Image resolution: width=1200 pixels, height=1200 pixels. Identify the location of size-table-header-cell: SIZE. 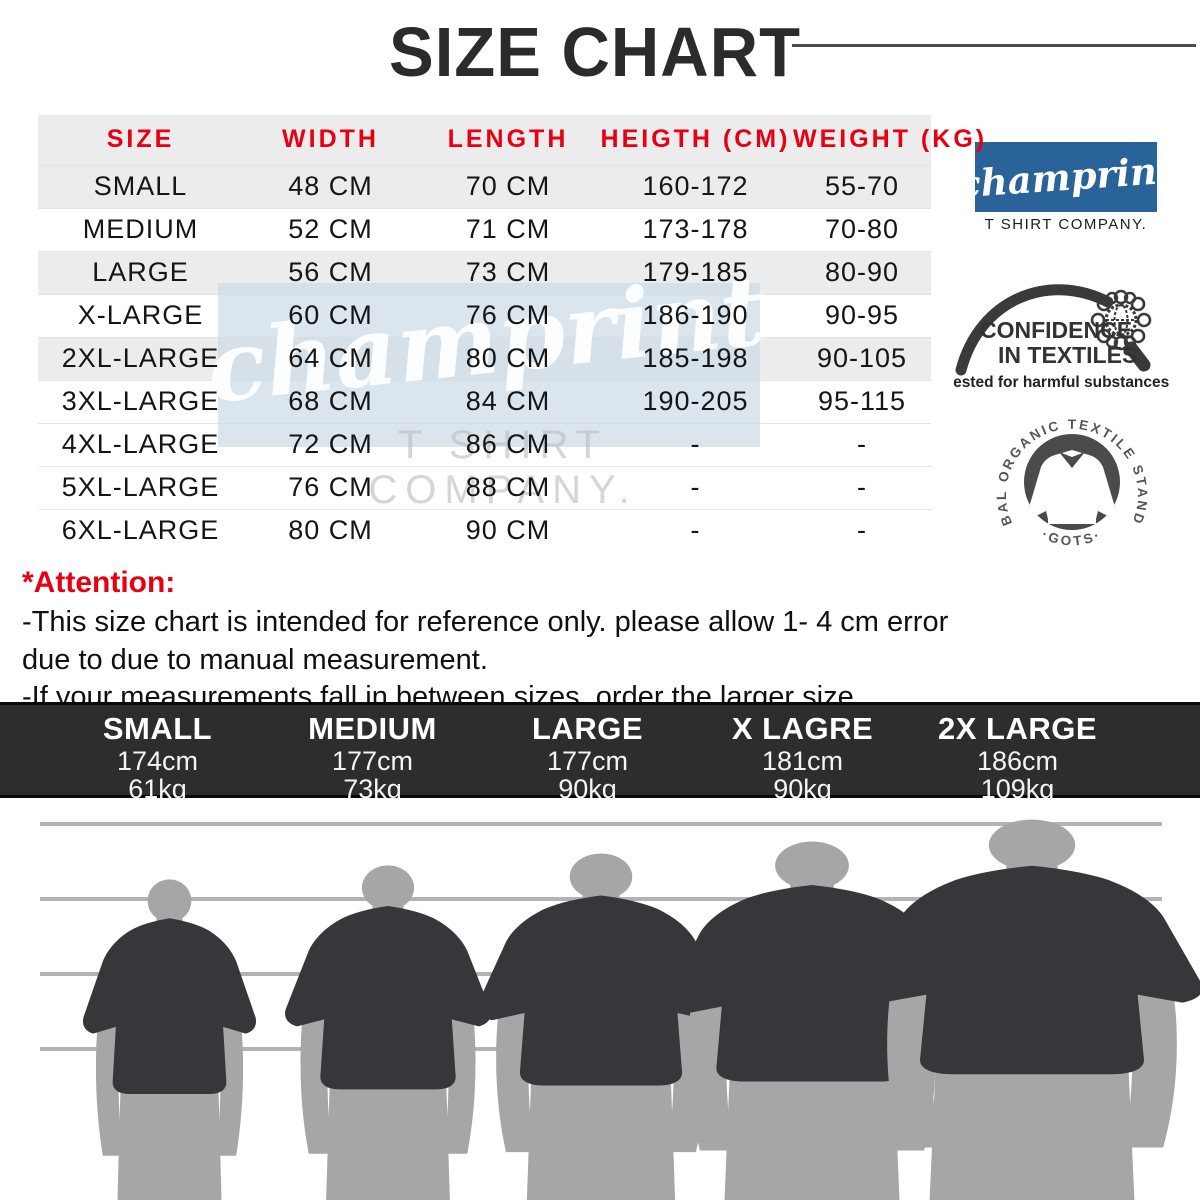
(140, 139).